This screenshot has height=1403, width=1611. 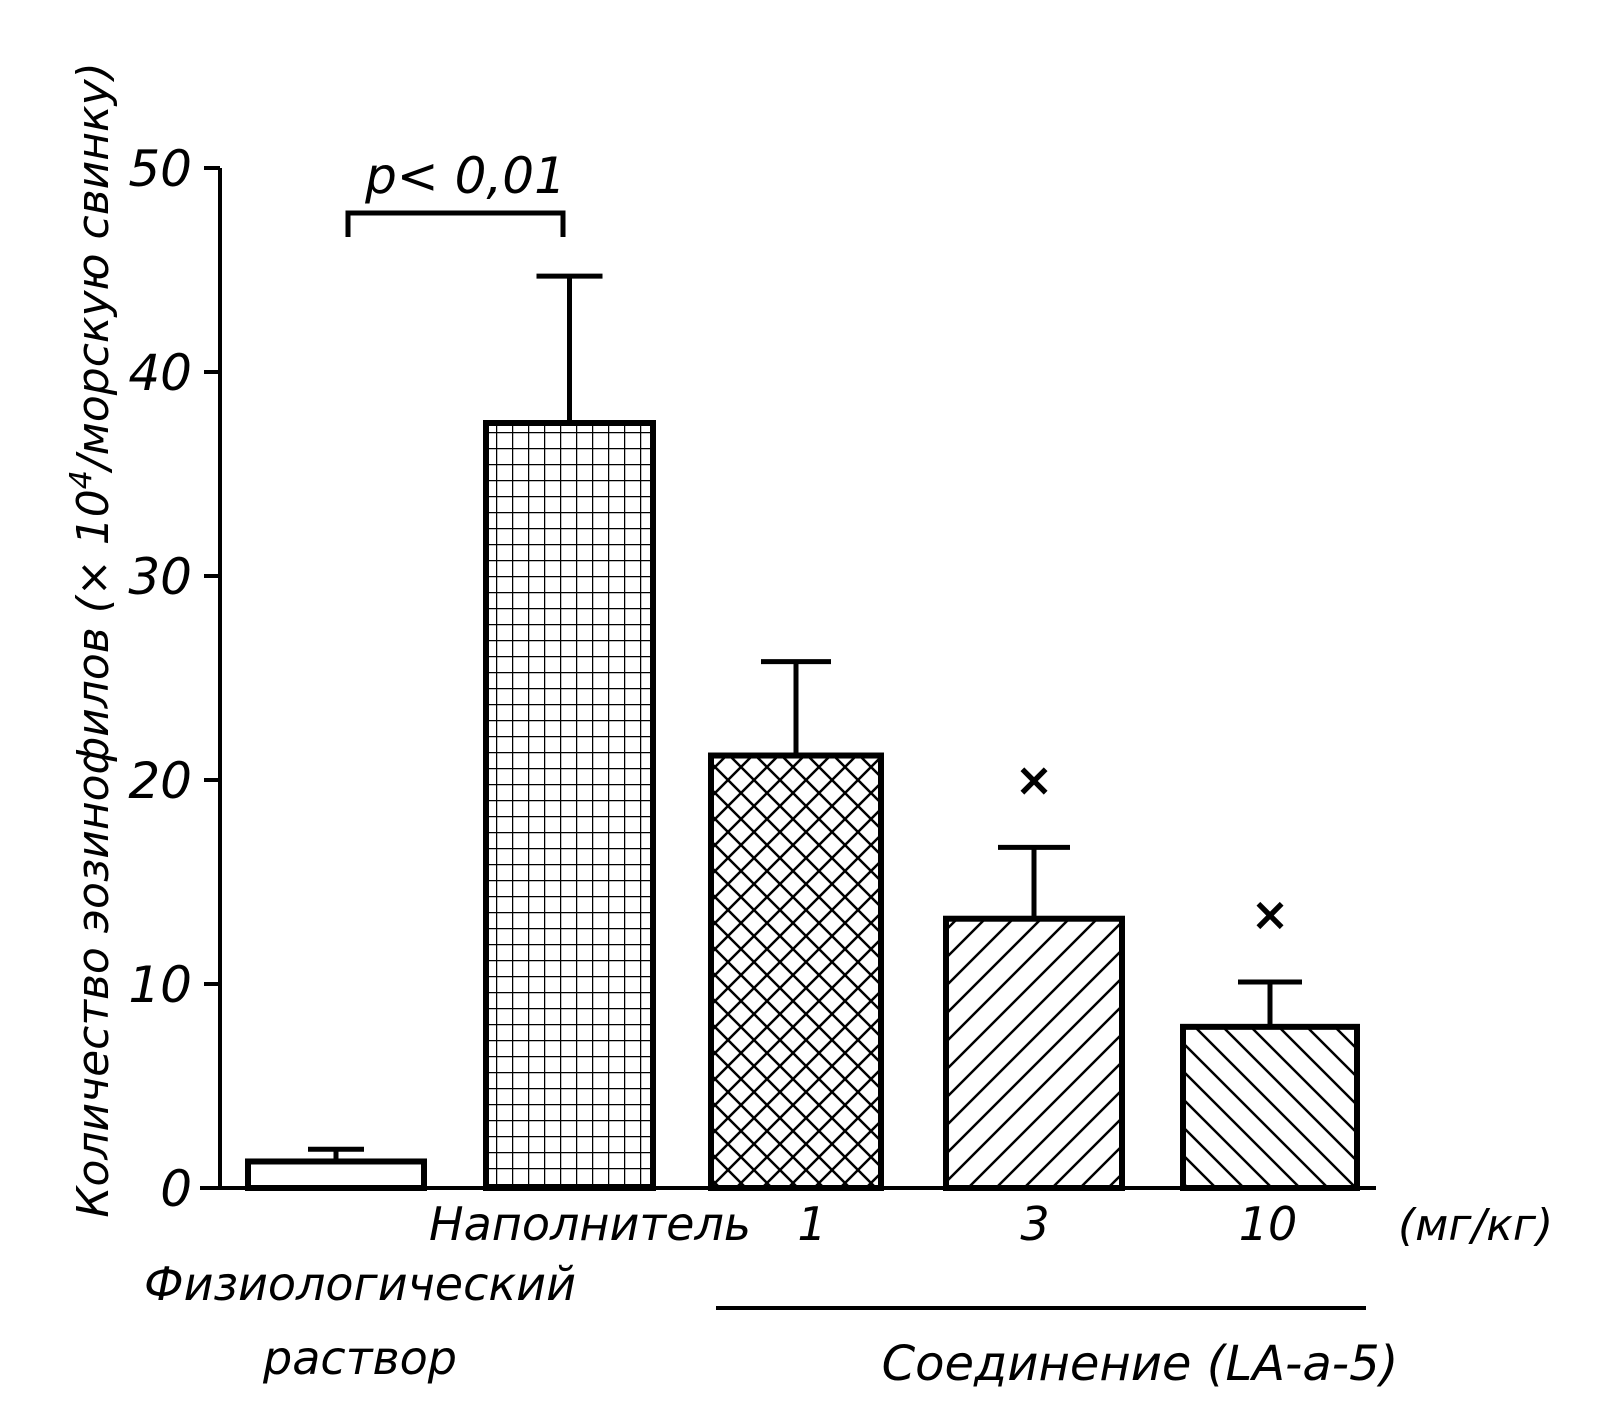 I want to click on y-tick-label: 20, so click(x=160, y=781).